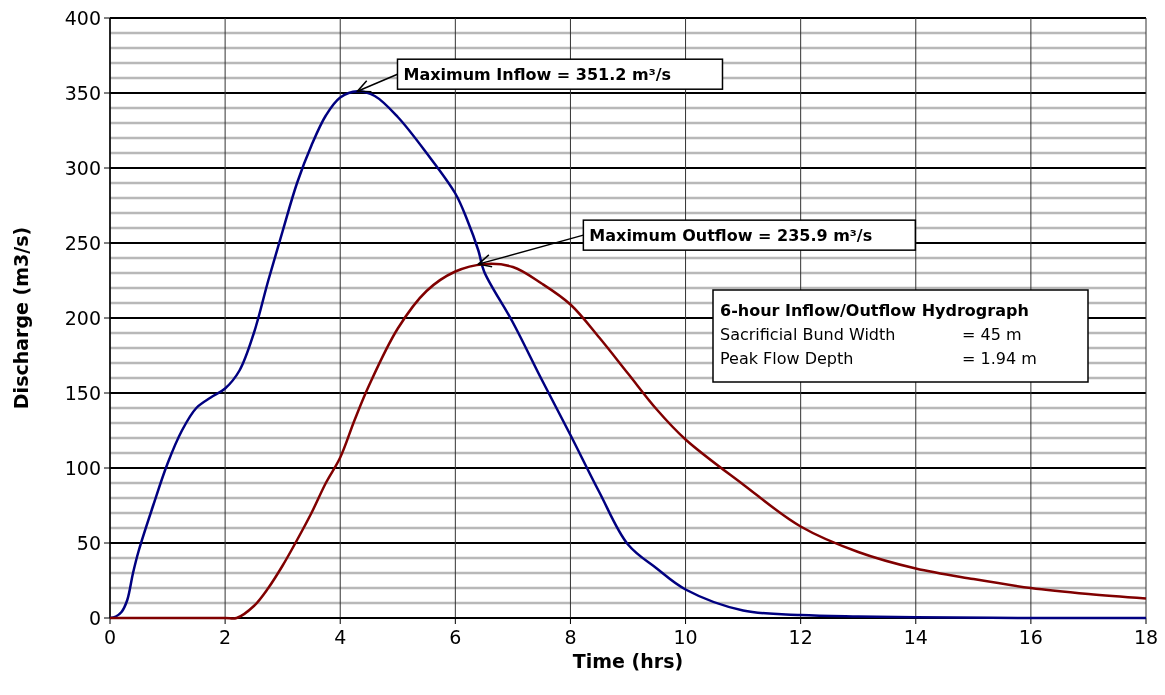 The width and height of the screenshot is (1165, 695). Describe the element at coordinates (82, 317) in the screenshot. I see `y-tick-label: 200` at that location.